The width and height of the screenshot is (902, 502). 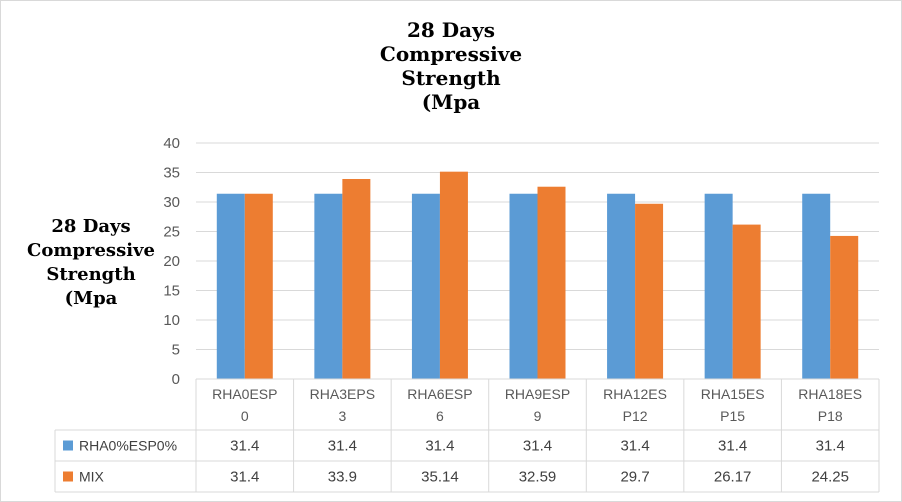 What do you see at coordinates (635, 416) in the screenshot?
I see `category-label: P12` at bounding box center [635, 416].